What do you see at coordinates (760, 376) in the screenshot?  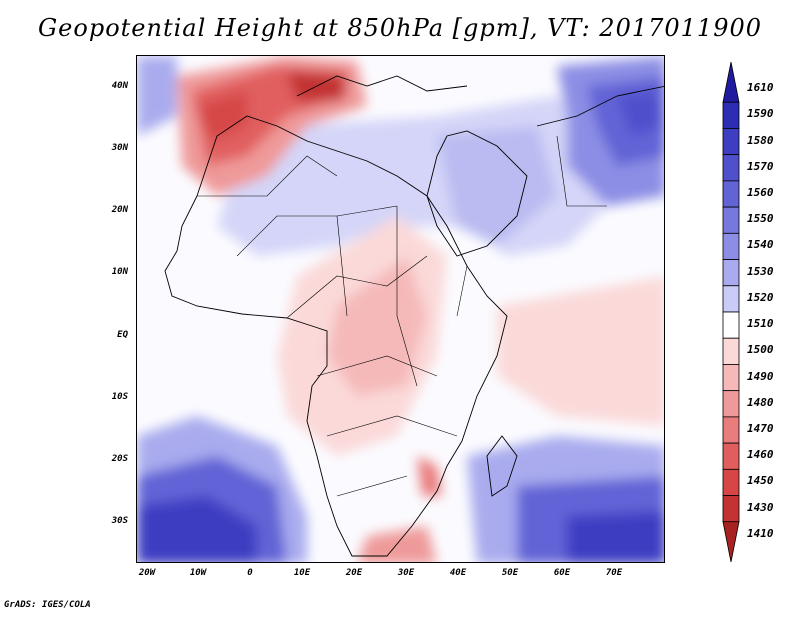 I see `colorbar-level-label: 1490` at bounding box center [760, 376].